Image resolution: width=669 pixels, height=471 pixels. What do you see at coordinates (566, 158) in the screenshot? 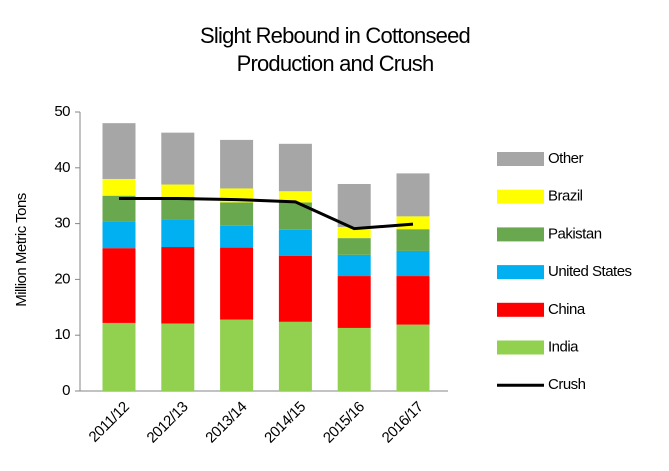
I see `legend-label: Other` at bounding box center [566, 158].